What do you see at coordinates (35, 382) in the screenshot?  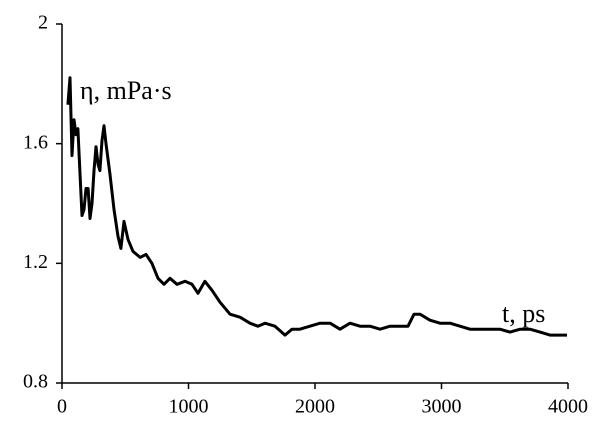 I see `y-tick-label: 0.8` at bounding box center [35, 382].